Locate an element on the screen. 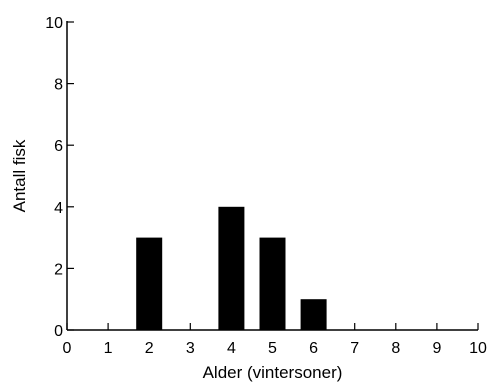  x-tick-label: 2 is located at coordinates (149, 348).